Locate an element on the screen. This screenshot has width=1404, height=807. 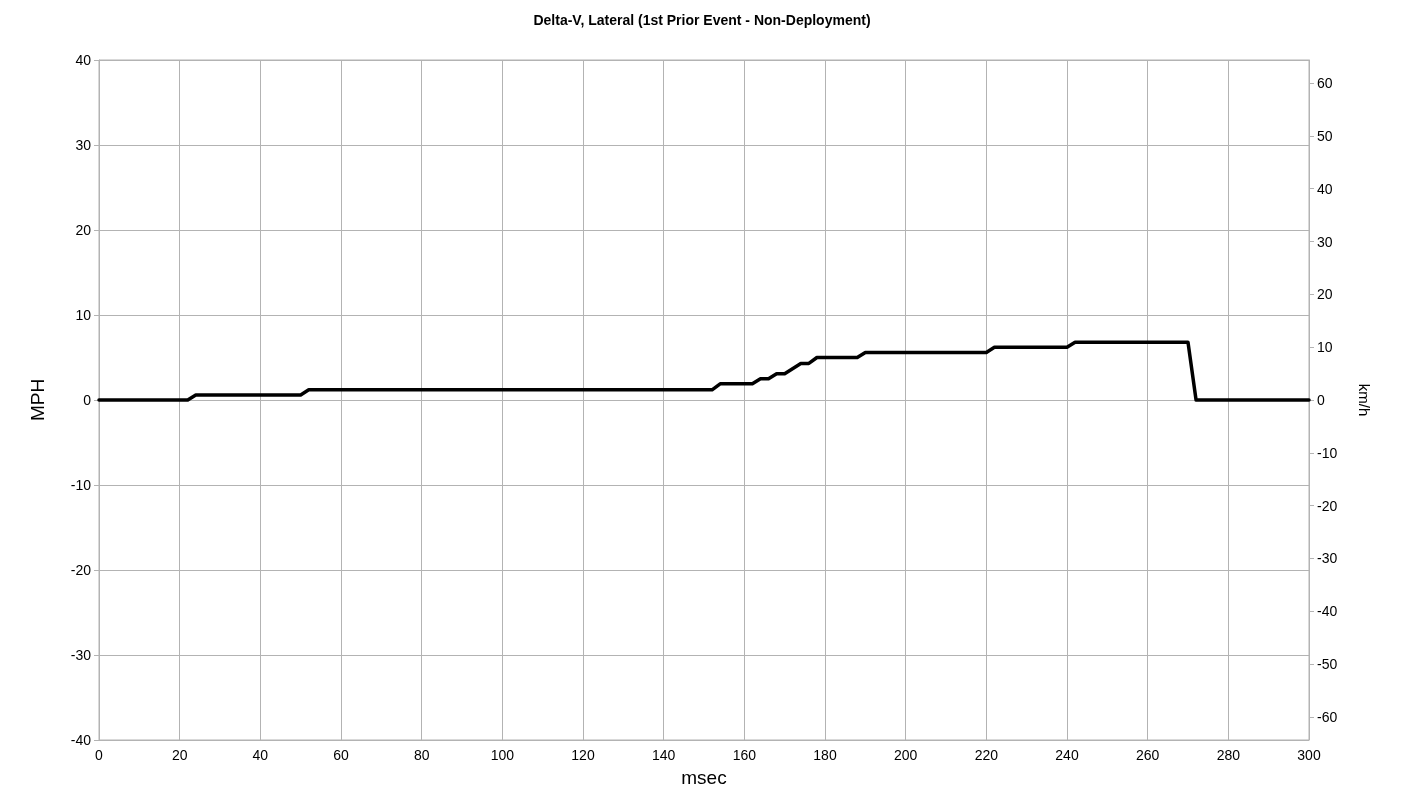
y-tick-label: -10 is located at coordinates (81, 485).